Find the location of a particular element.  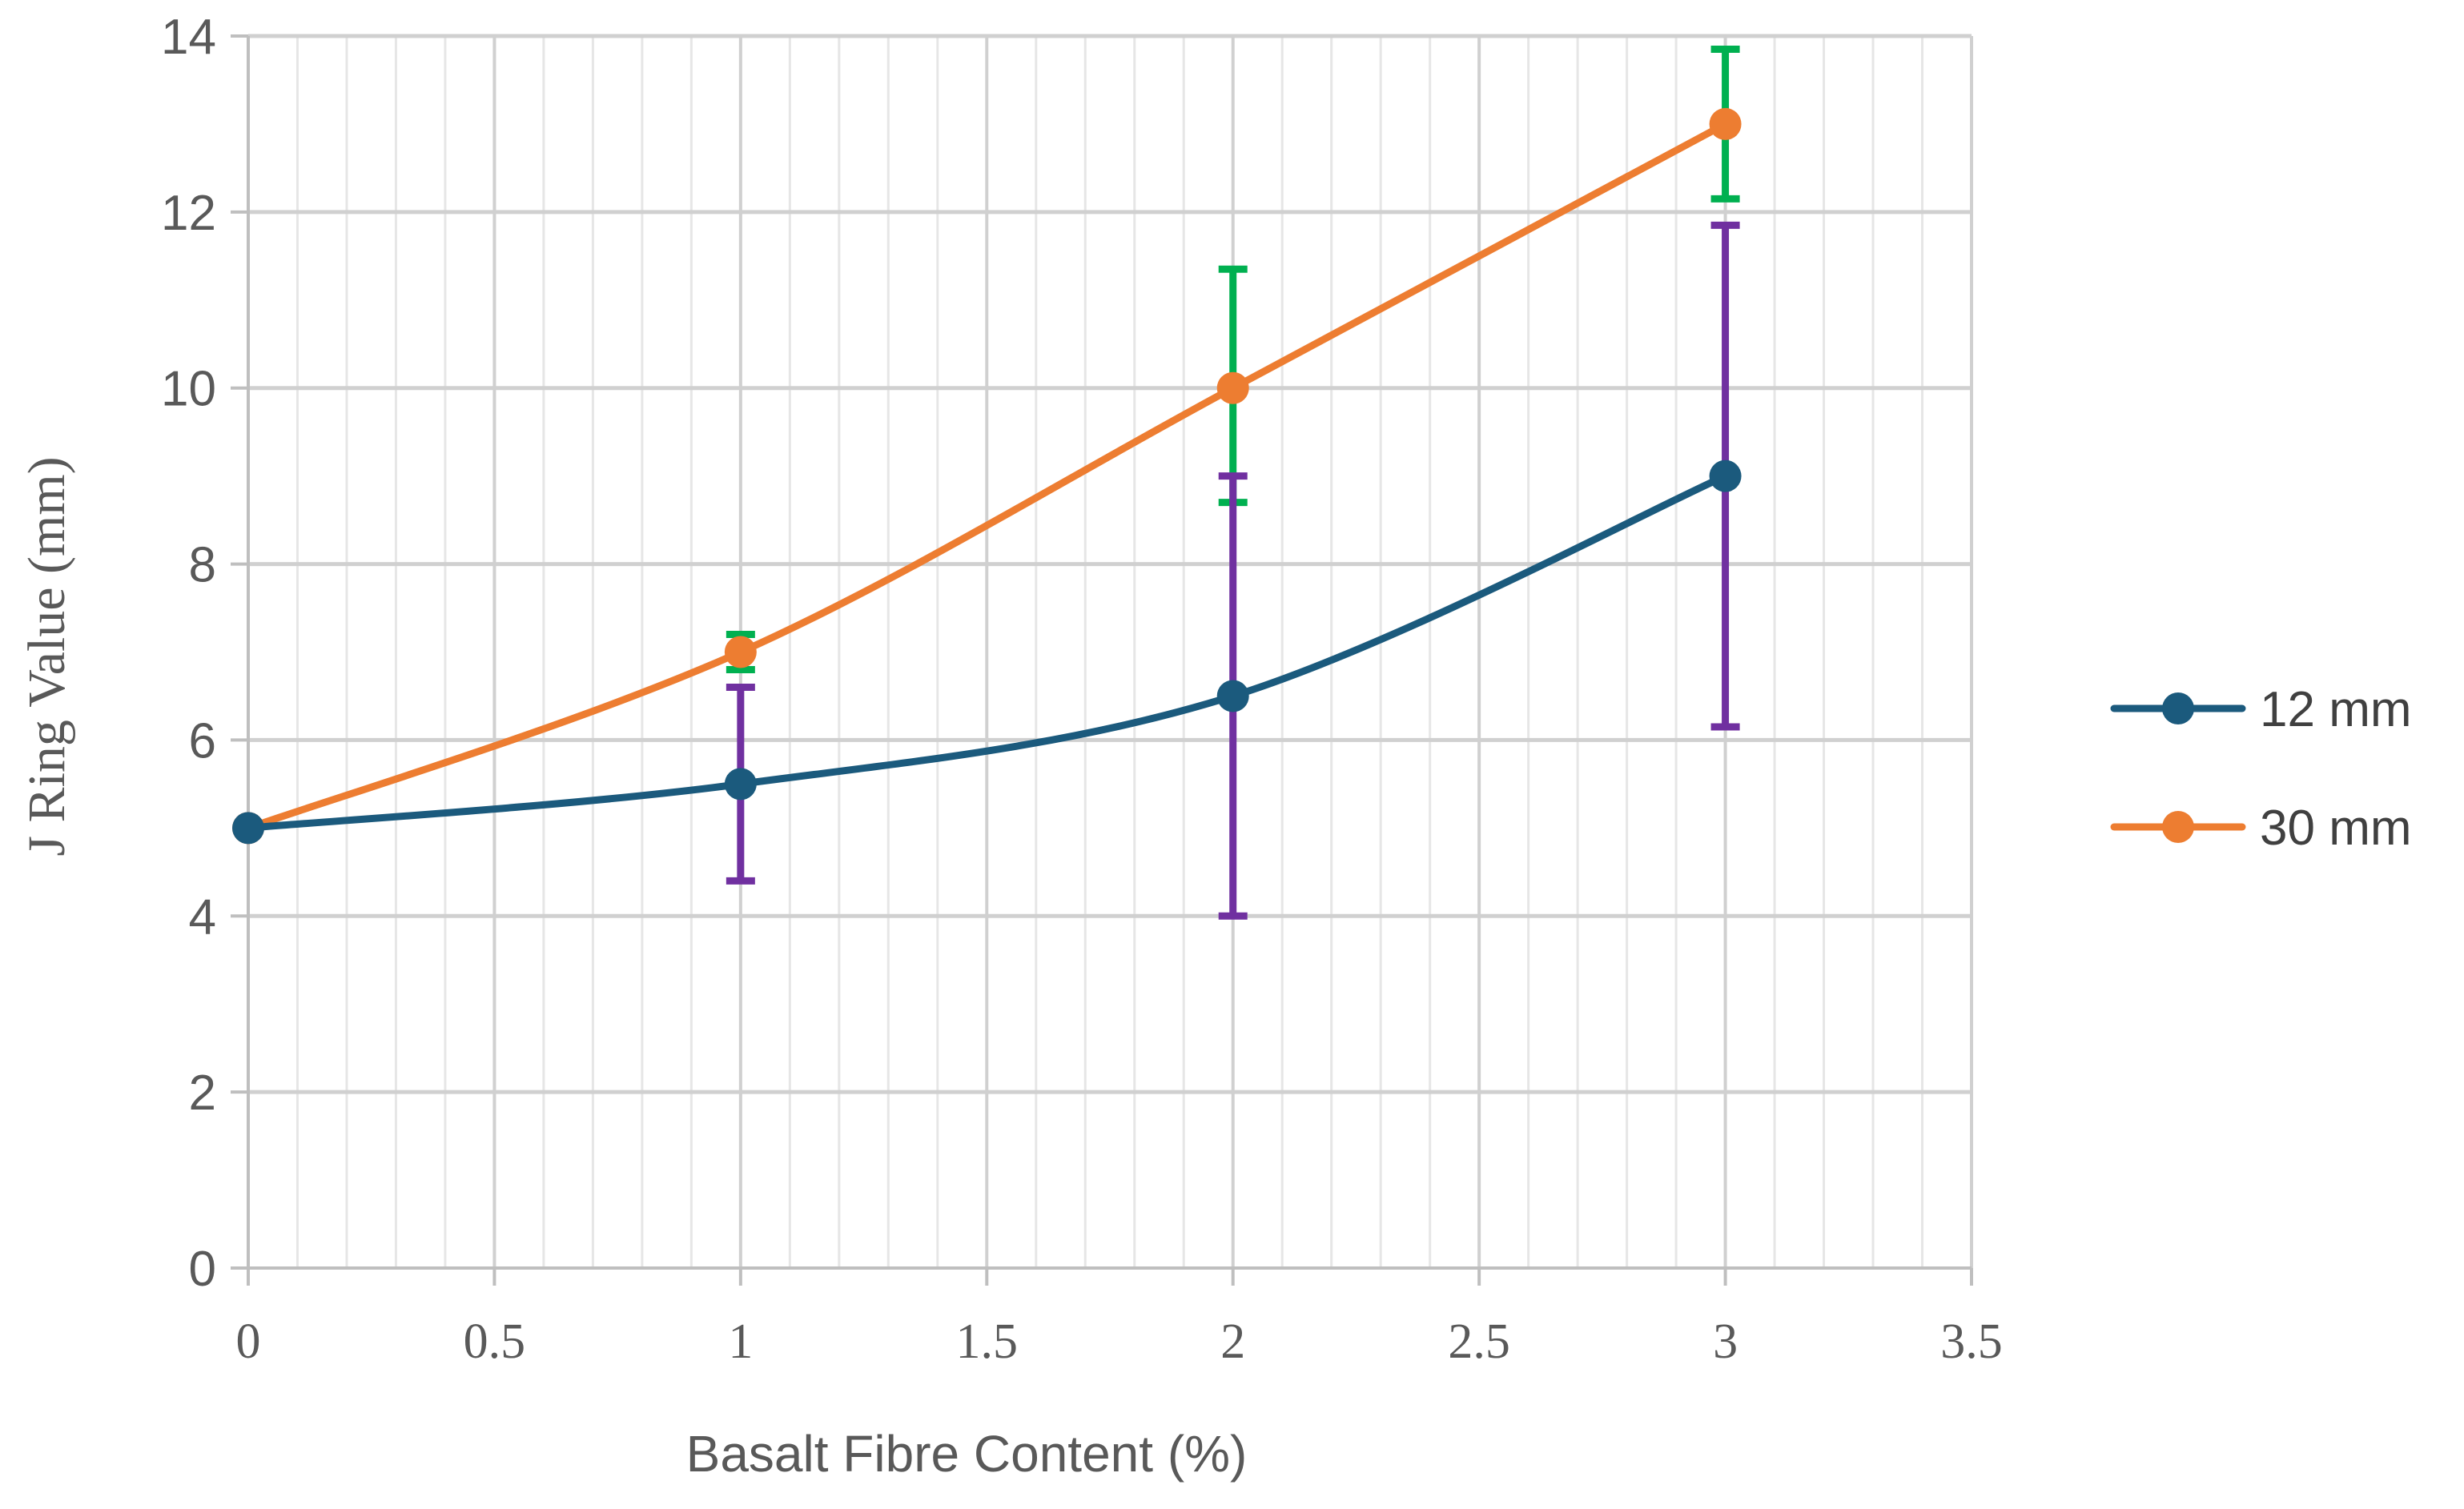

series-line-12mm is located at coordinates (987, 652).